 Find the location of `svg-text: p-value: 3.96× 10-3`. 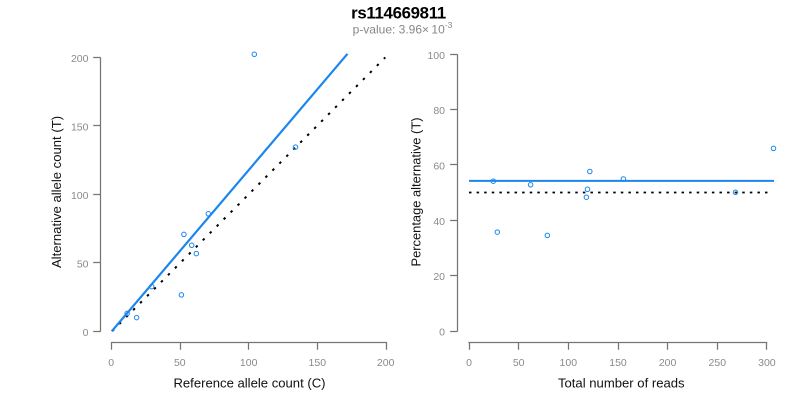

svg-text: p-value: 3.96× 10-3 is located at coordinates (403, 28).